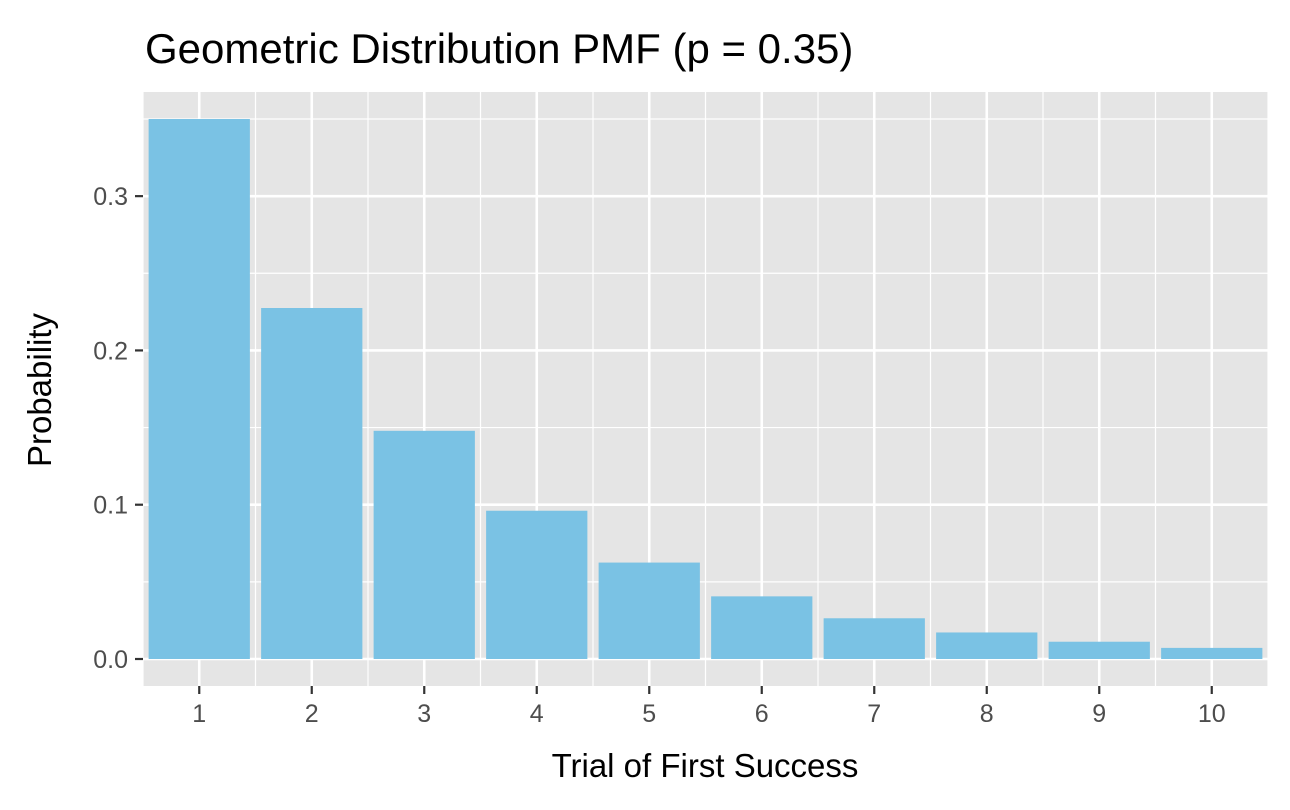 This screenshot has height=810, width=1290. I want to click on x-tick-label: 9, so click(1099, 714).